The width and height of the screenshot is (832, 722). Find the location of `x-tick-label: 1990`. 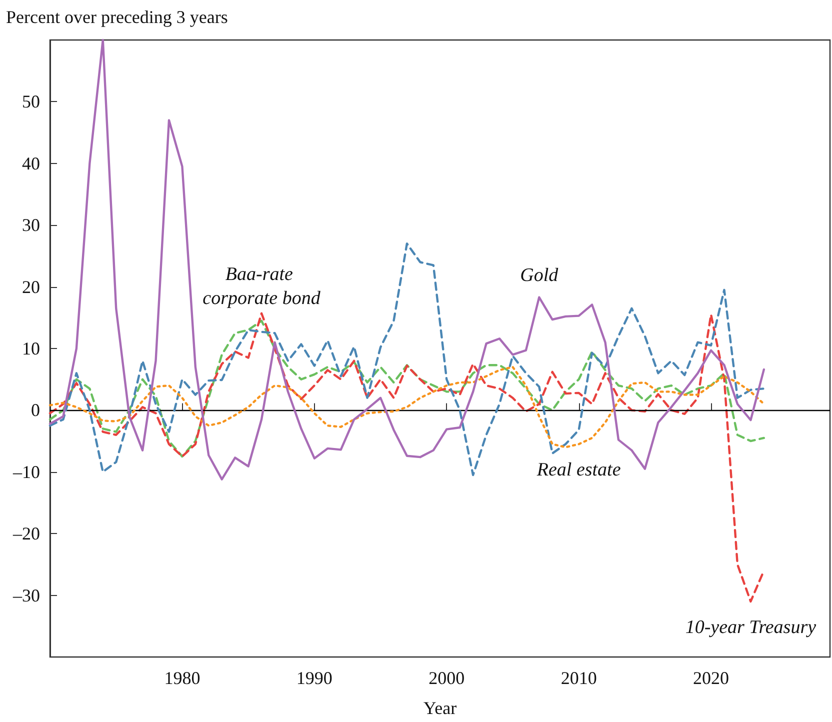

x-tick-label: 1990 is located at coordinates (314, 678).